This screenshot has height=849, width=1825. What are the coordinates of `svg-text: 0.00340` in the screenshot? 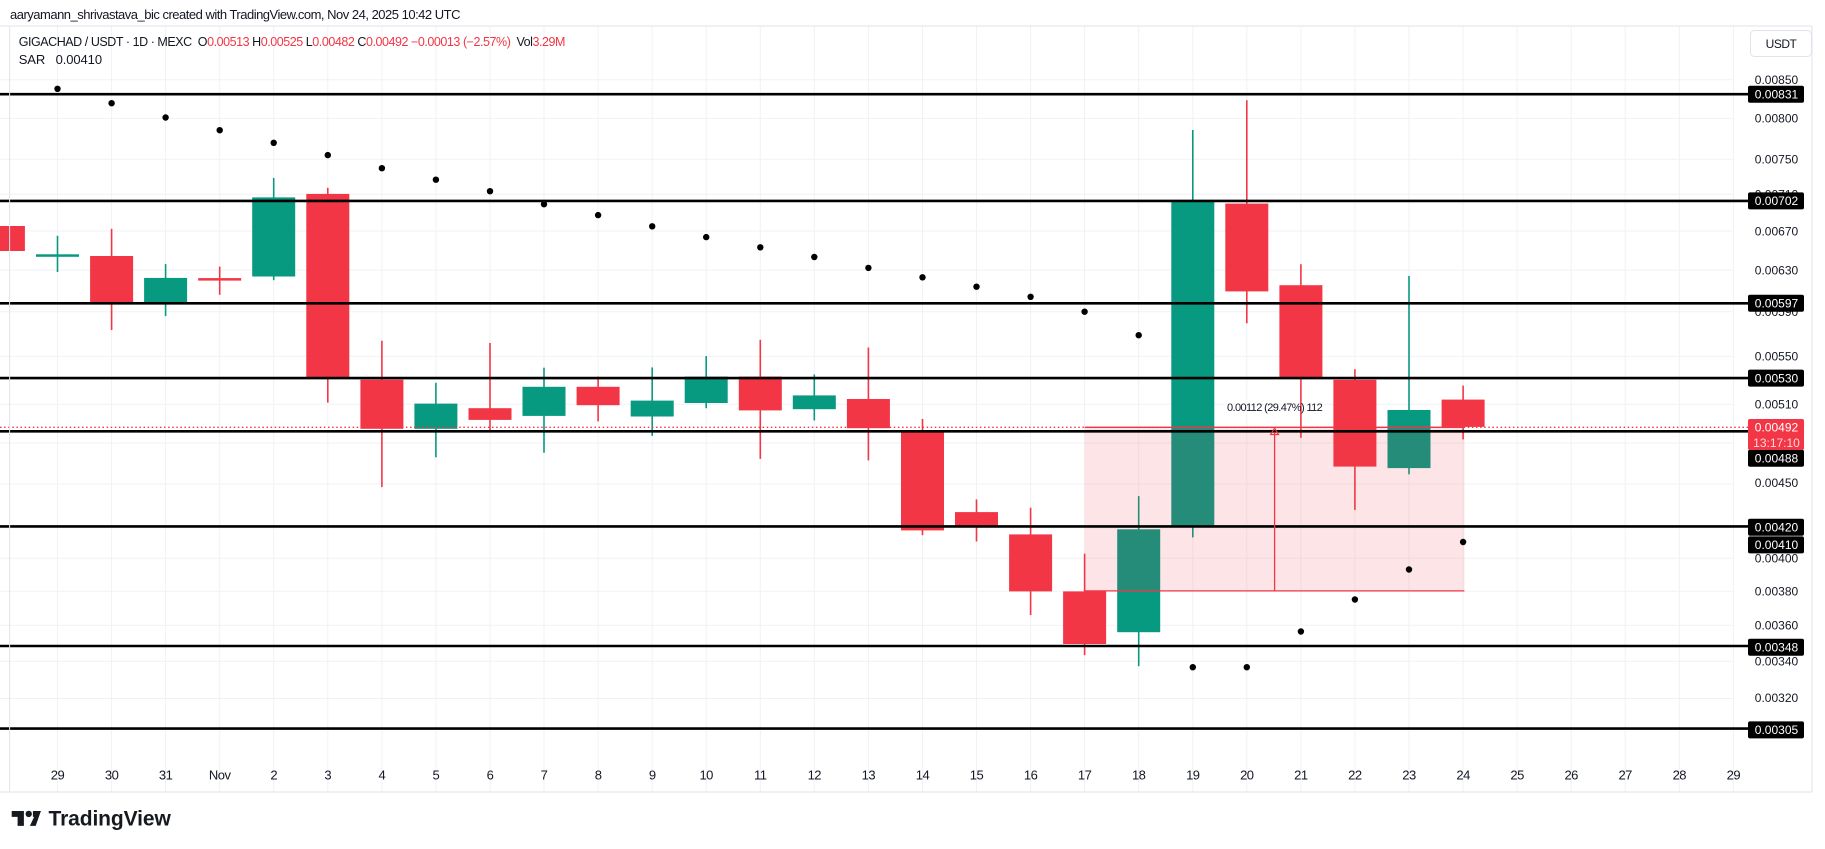 It's located at (1777, 662).